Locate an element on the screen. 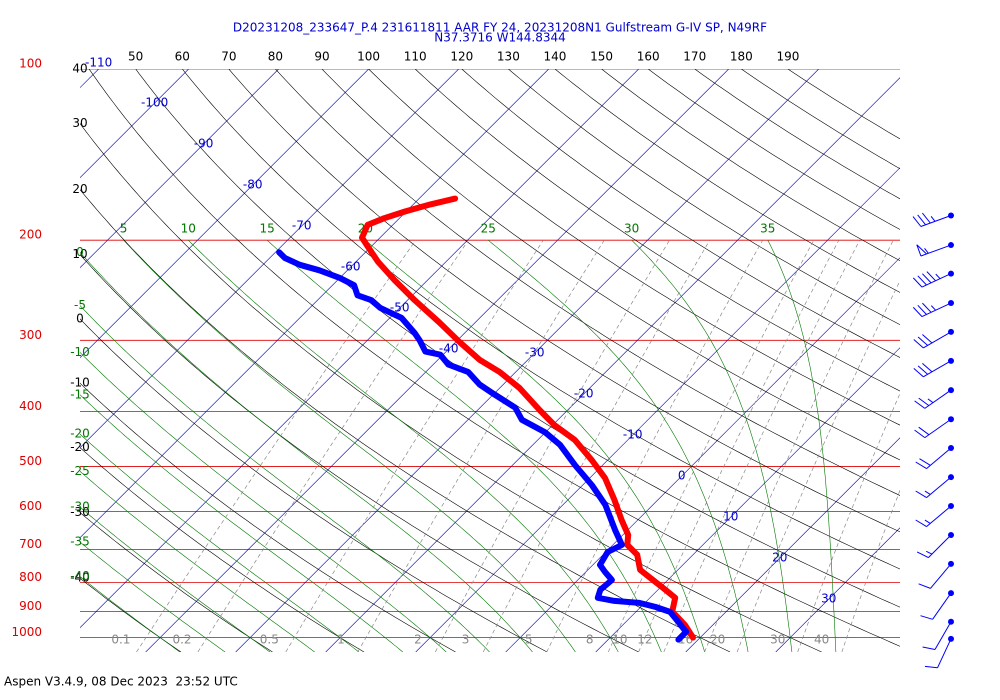 The width and height of the screenshot is (1000, 700). moist-adiabat-label: 35 is located at coordinates (767, 229).